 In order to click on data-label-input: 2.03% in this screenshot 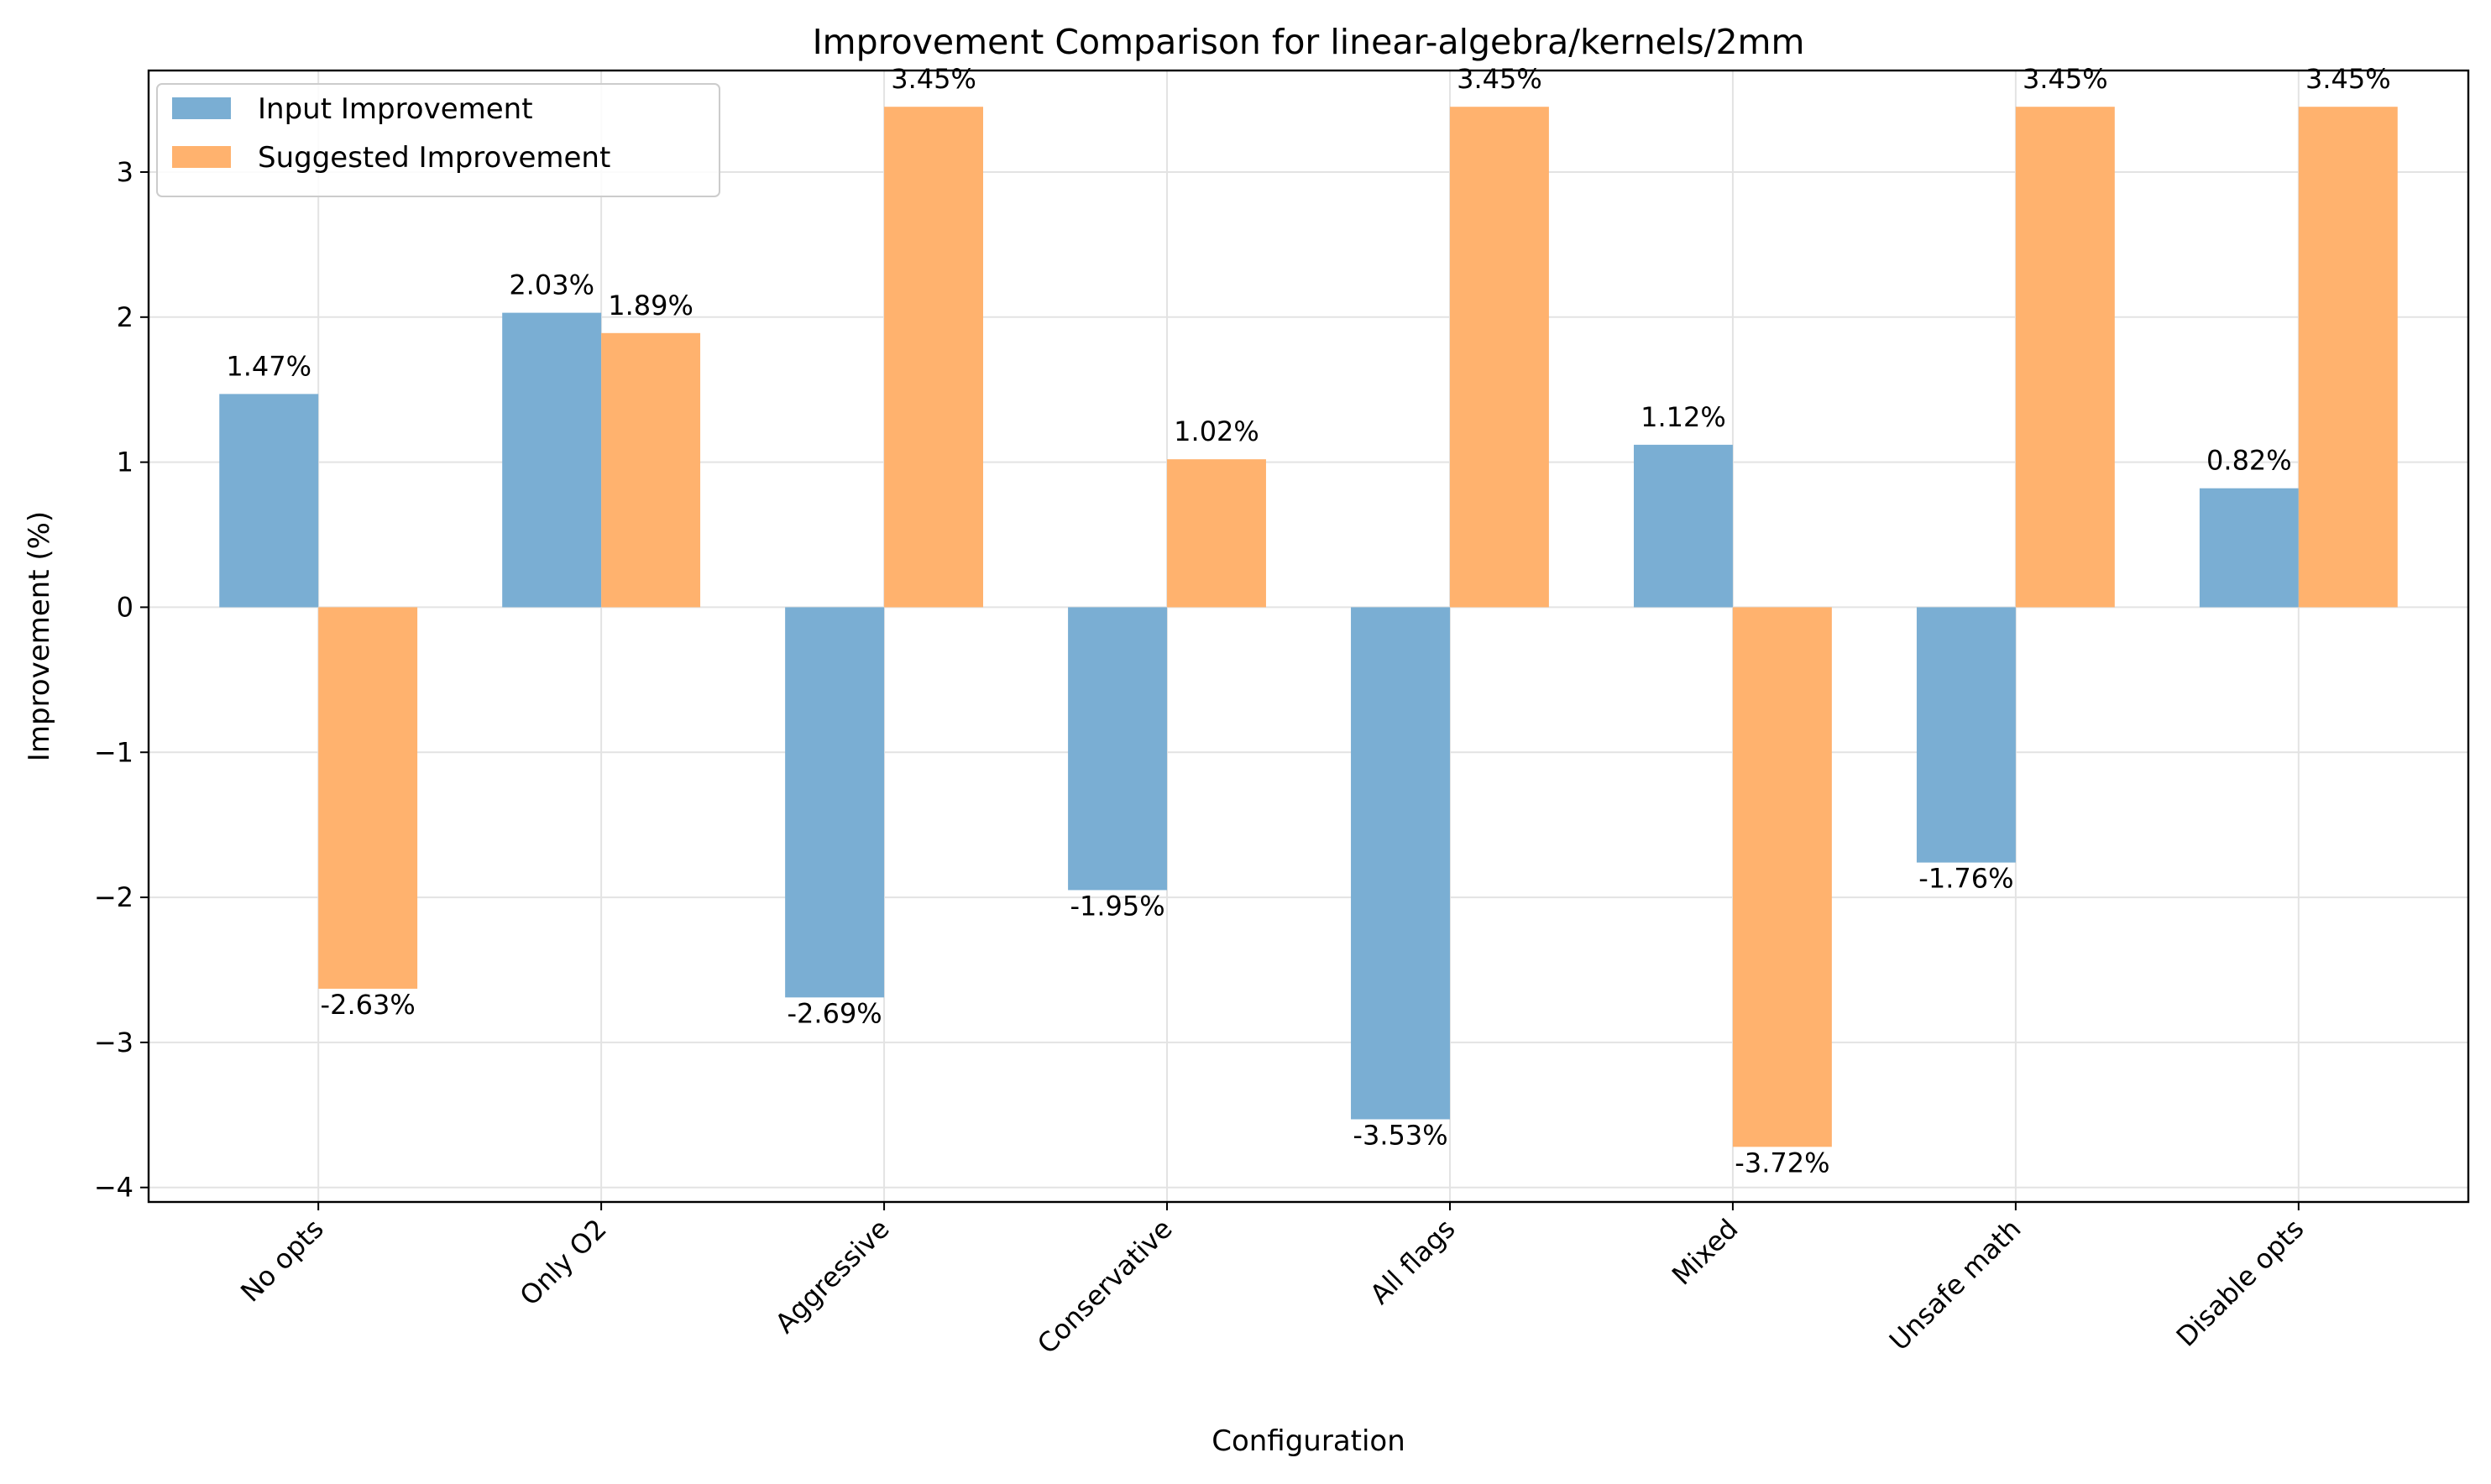, I will do `click(551, 285)`.